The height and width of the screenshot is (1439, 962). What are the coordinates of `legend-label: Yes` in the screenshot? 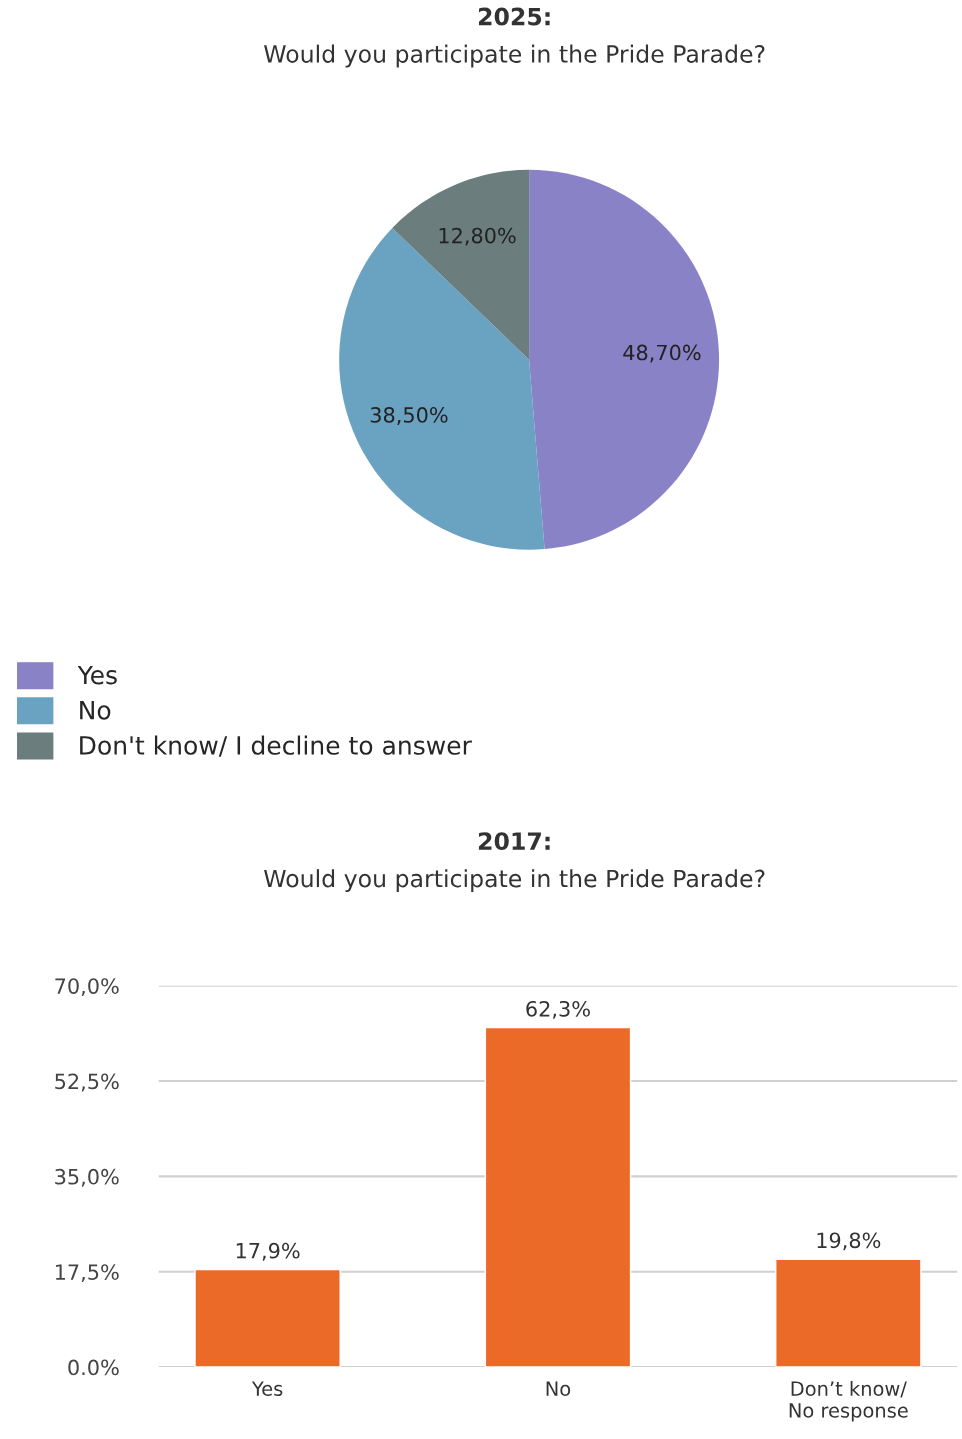 It's located at (97, 675).